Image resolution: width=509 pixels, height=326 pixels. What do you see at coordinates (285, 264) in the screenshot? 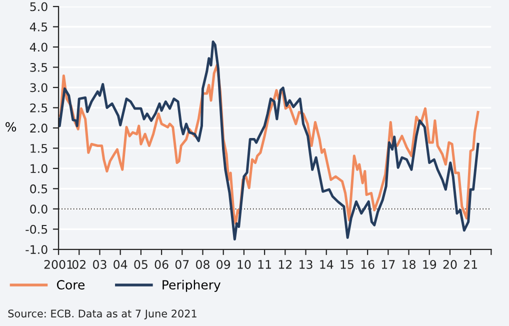
I see `x-tick-label: 12` at bounding box center [285, 264].